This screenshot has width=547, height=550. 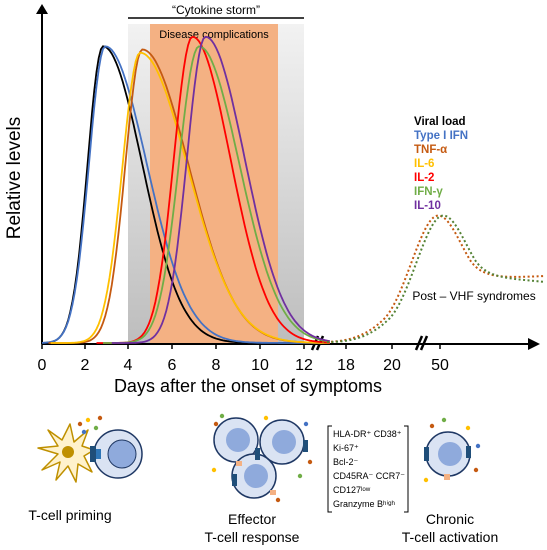 What do you see at coordinates (14, 178) in the screenshot?
I see `y-axis-title: Relative levels` at bounding box center [14, 178].